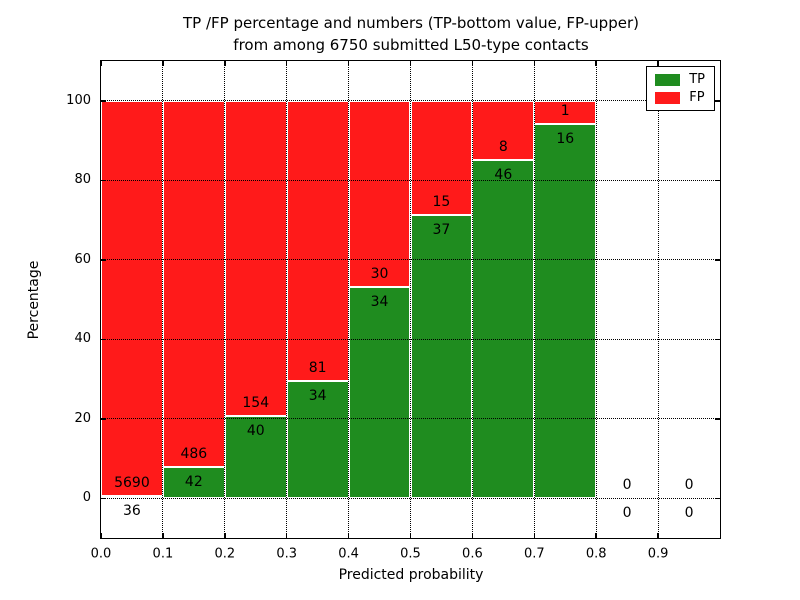 This screenshot has height=600, width=800. Describe the element at coordinates (534, 554) in the screenshot. I see `x-tick-label: 0.7` at that location.